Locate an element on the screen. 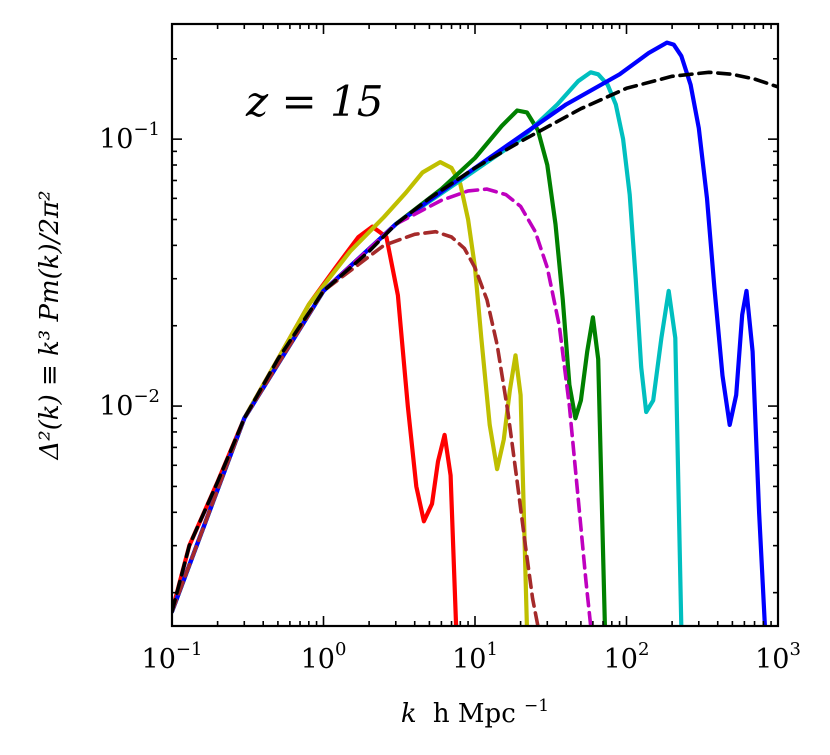  y-tick-label: 10⁻¹ is located at coordinates (129, 137).